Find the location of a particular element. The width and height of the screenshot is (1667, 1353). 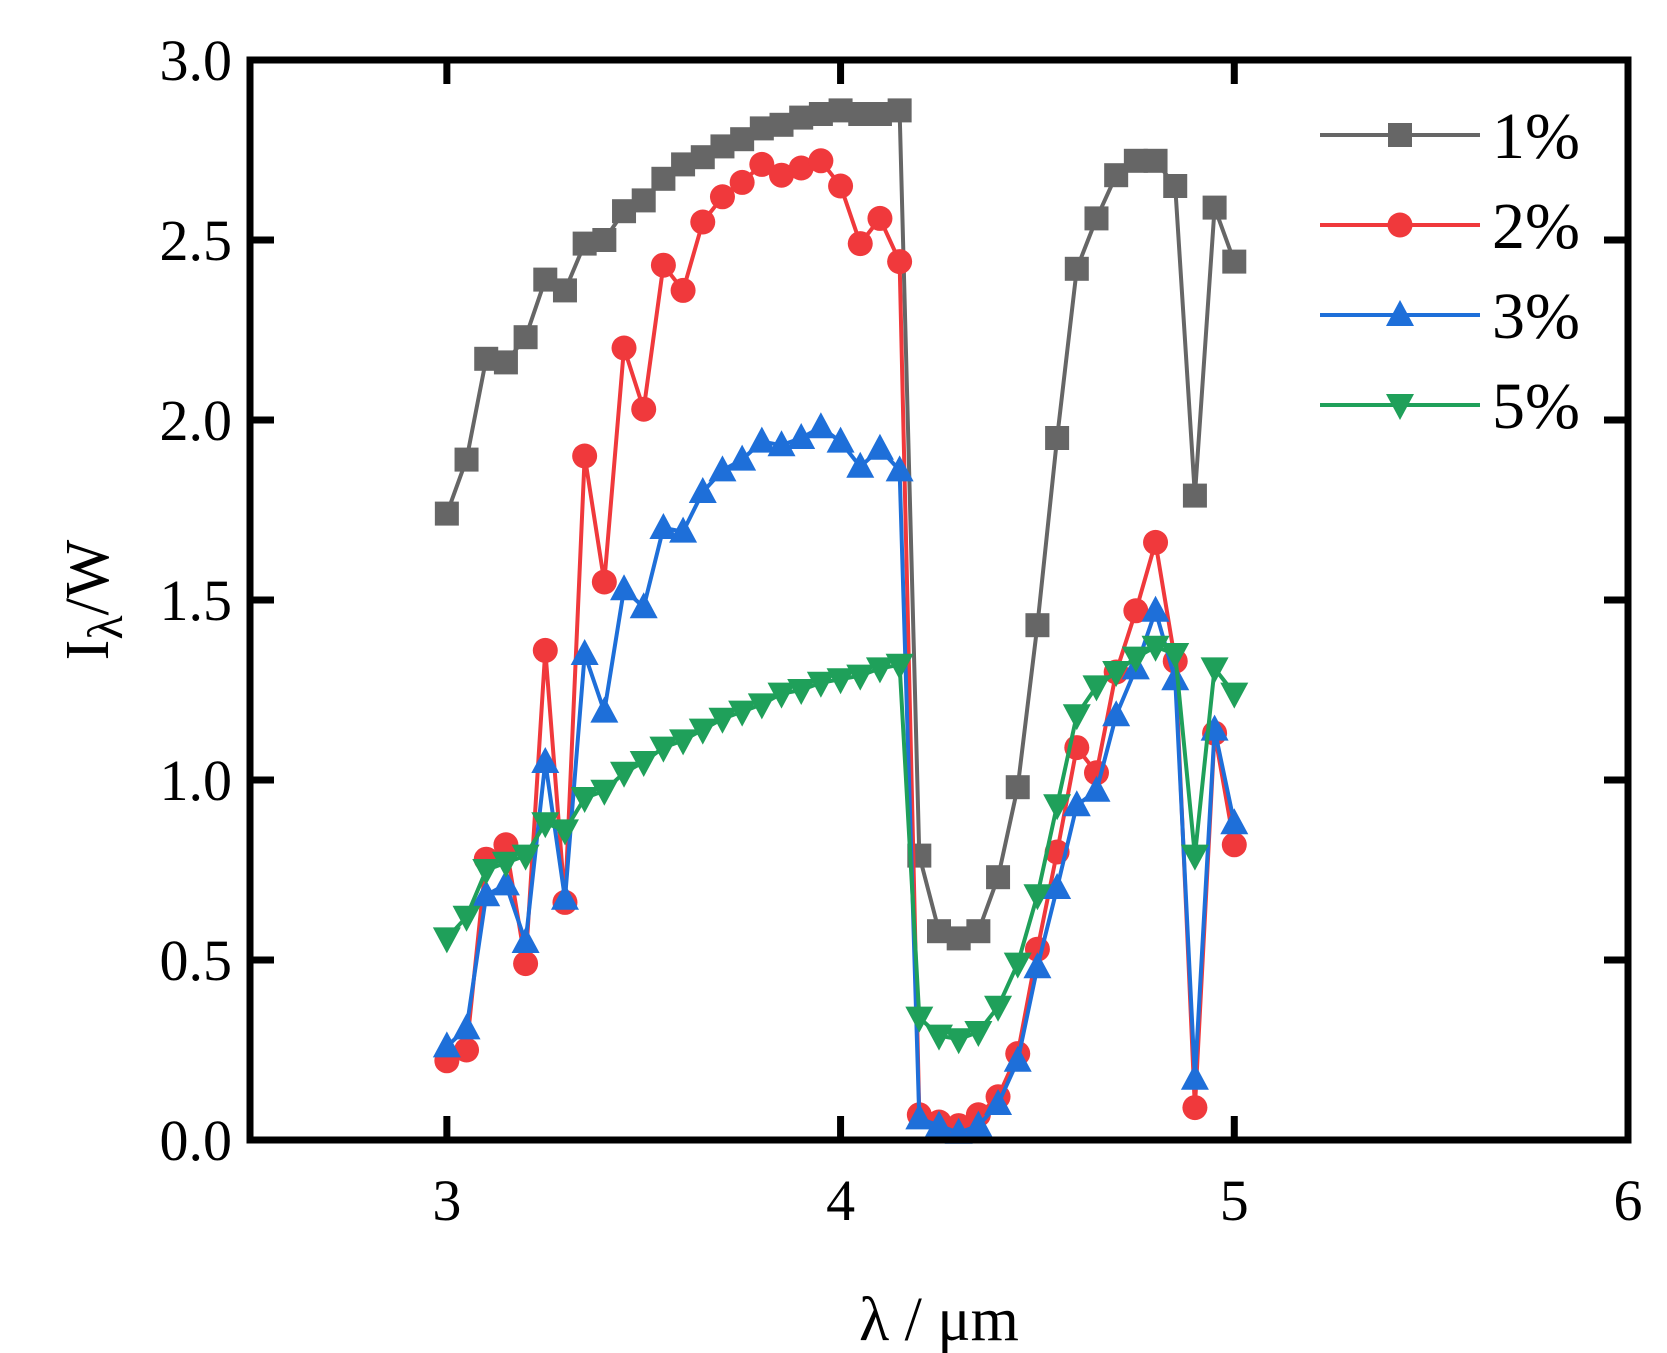

y-tick-label: 0.0 is located at coordinates (196, 1140).